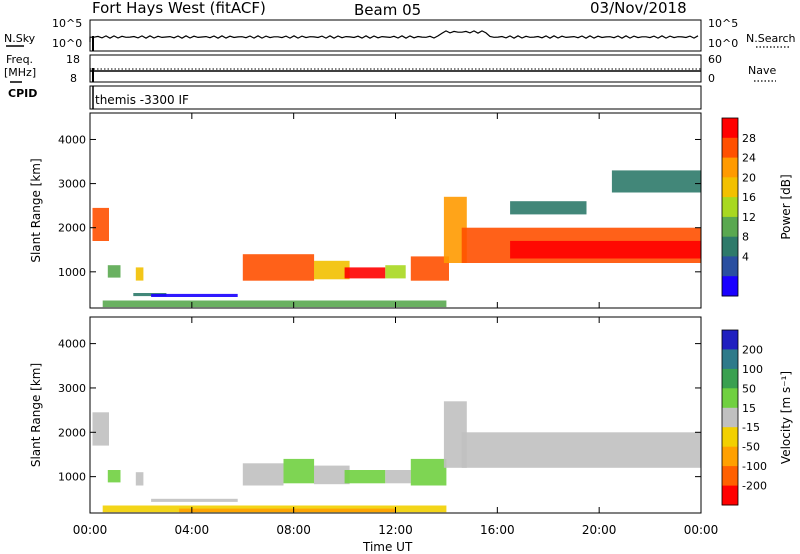  I want to click on x-tick-label: 08:00, so click(293, 530).